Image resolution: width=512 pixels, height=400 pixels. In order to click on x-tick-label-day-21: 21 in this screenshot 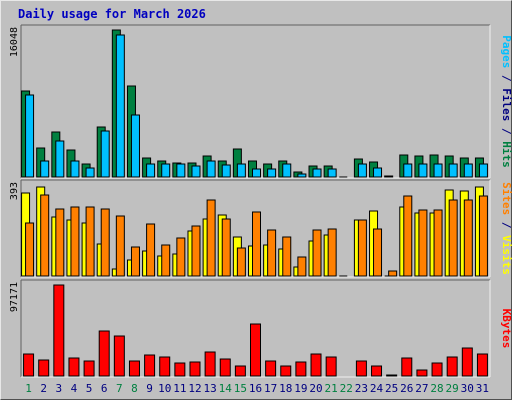, I will do `click(331, 388)`.